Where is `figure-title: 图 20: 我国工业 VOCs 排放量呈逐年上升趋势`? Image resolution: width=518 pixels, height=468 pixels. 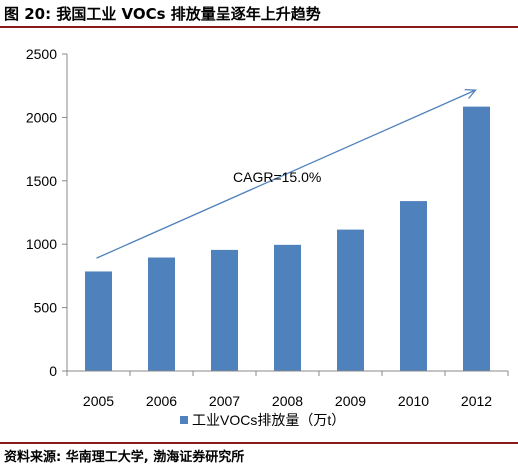
figure-title: 图 20: 我国工业 VOCs 排放量呈逐年上升趋势 is located at coordinates (162, 14).